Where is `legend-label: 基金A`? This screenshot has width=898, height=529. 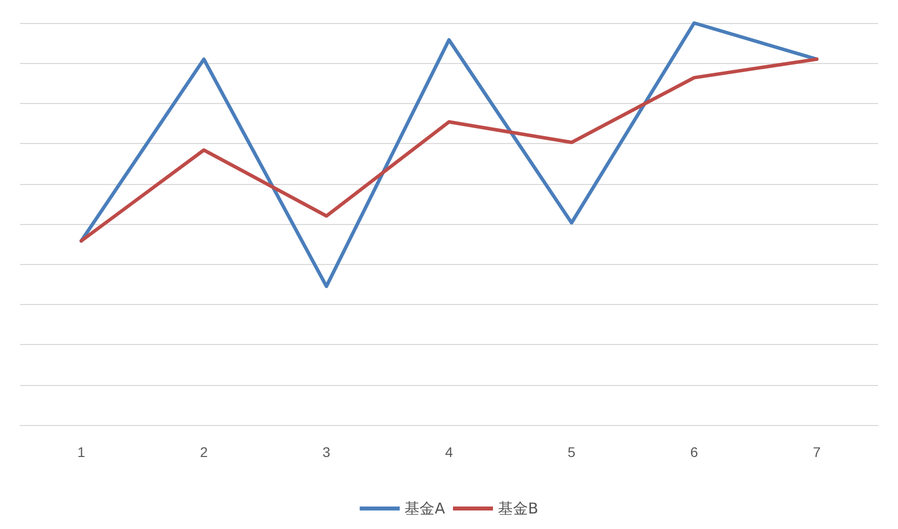 legend-label: 基金A is located at coordinates (425, 509).